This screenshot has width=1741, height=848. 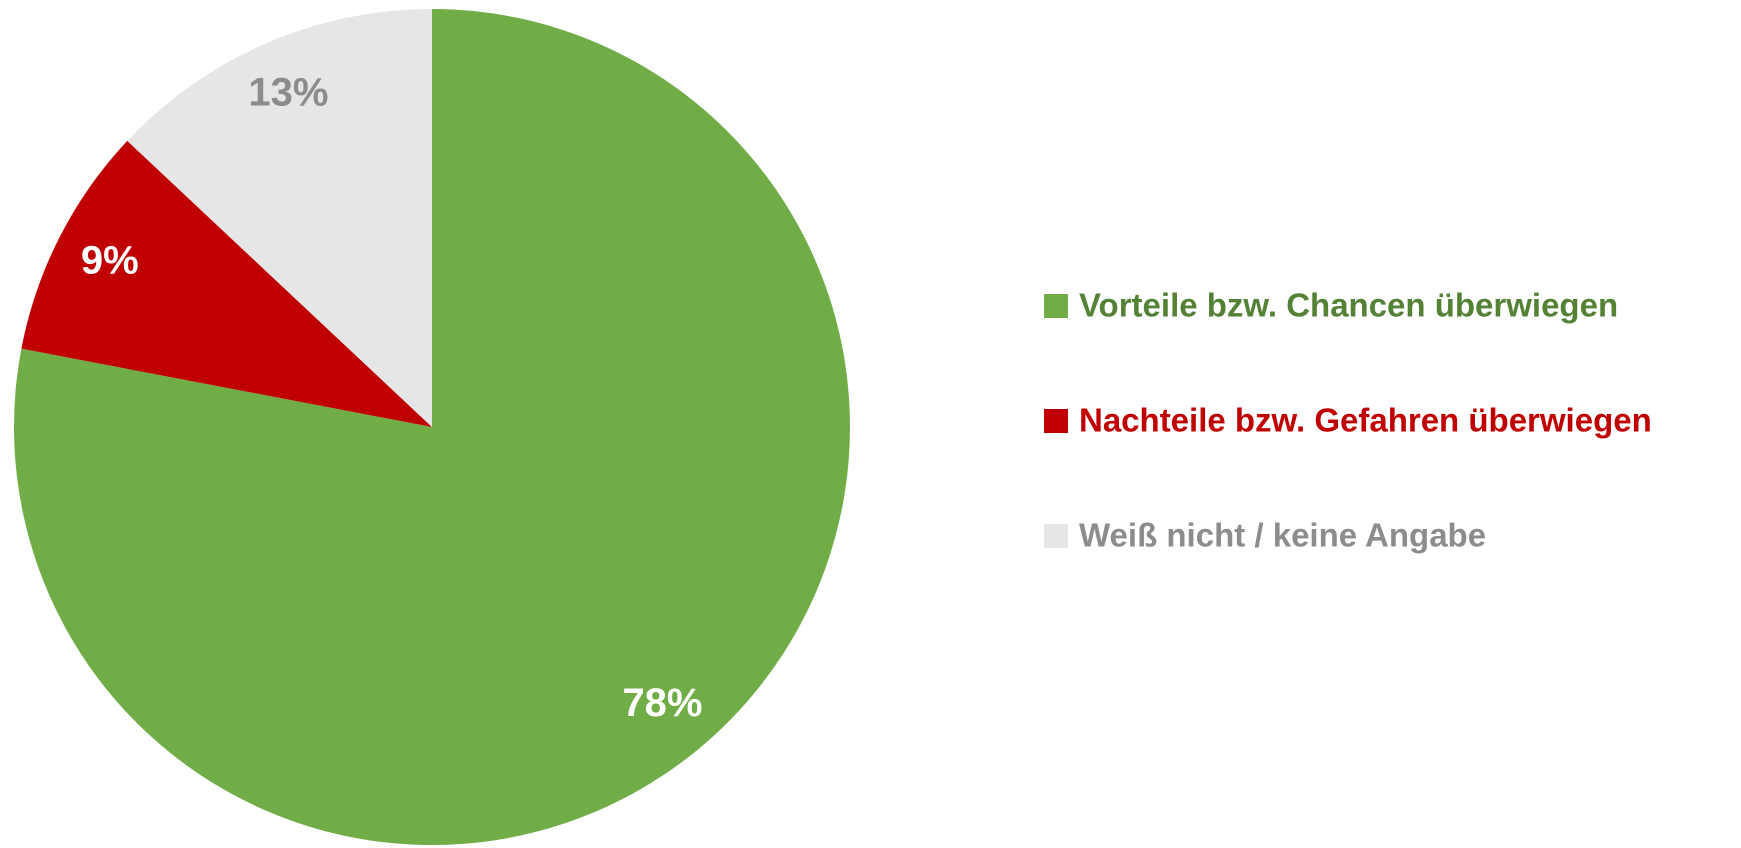 What do you see at coordinates (1365, 420) in the screenshot?
I see `legend-label: Nachteile bzw. Gefahren überwiegen` at bounding box center [1365, 420].